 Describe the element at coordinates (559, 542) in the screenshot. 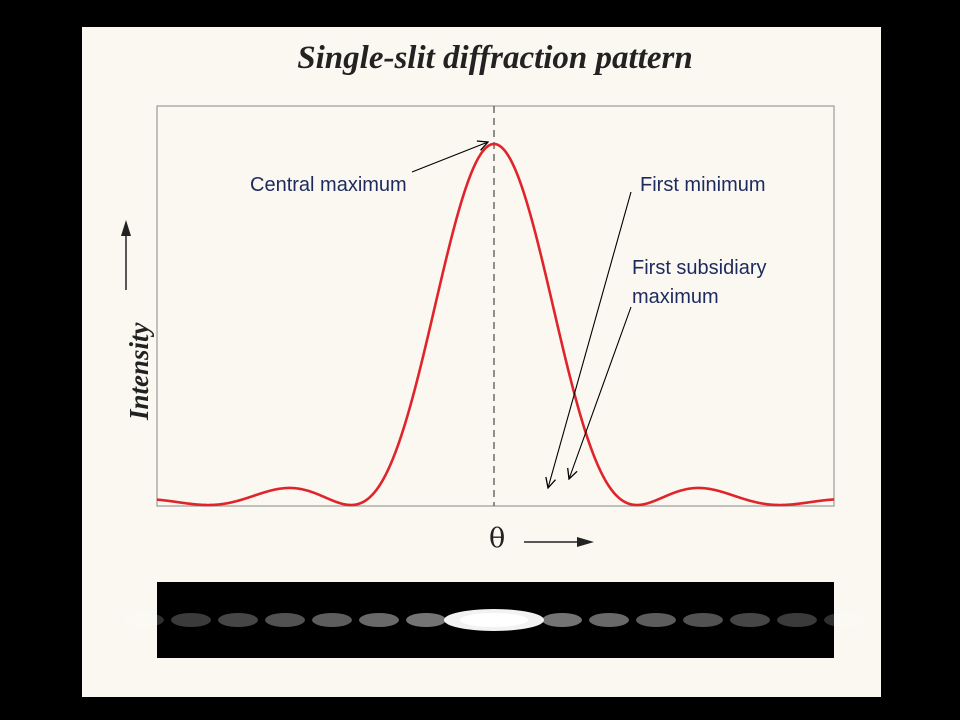

I see `x-axis-arrow-icon` at that location.